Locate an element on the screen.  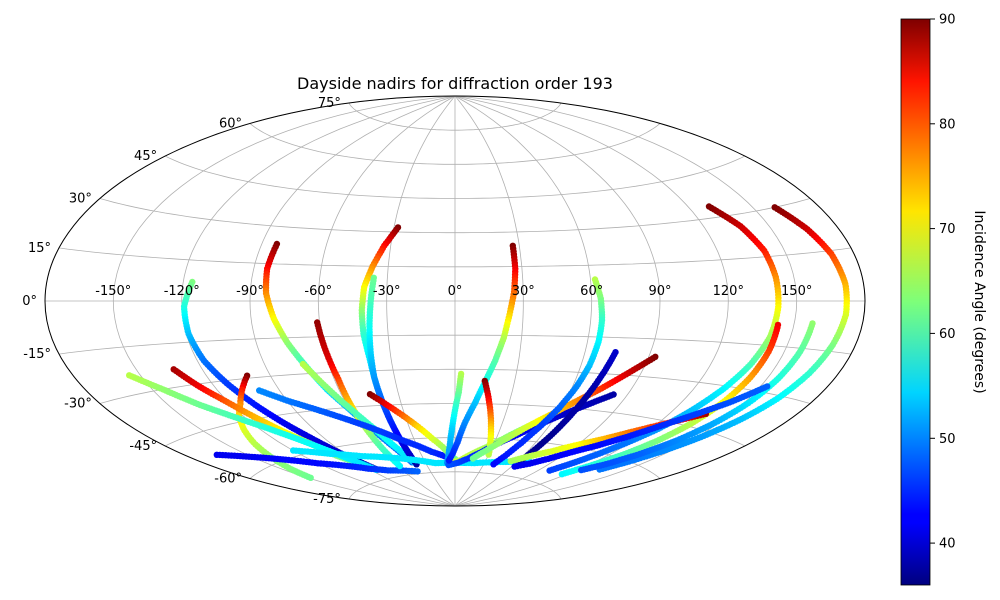
latitude-tick-label: -75° is located at coordinates (327, 499).